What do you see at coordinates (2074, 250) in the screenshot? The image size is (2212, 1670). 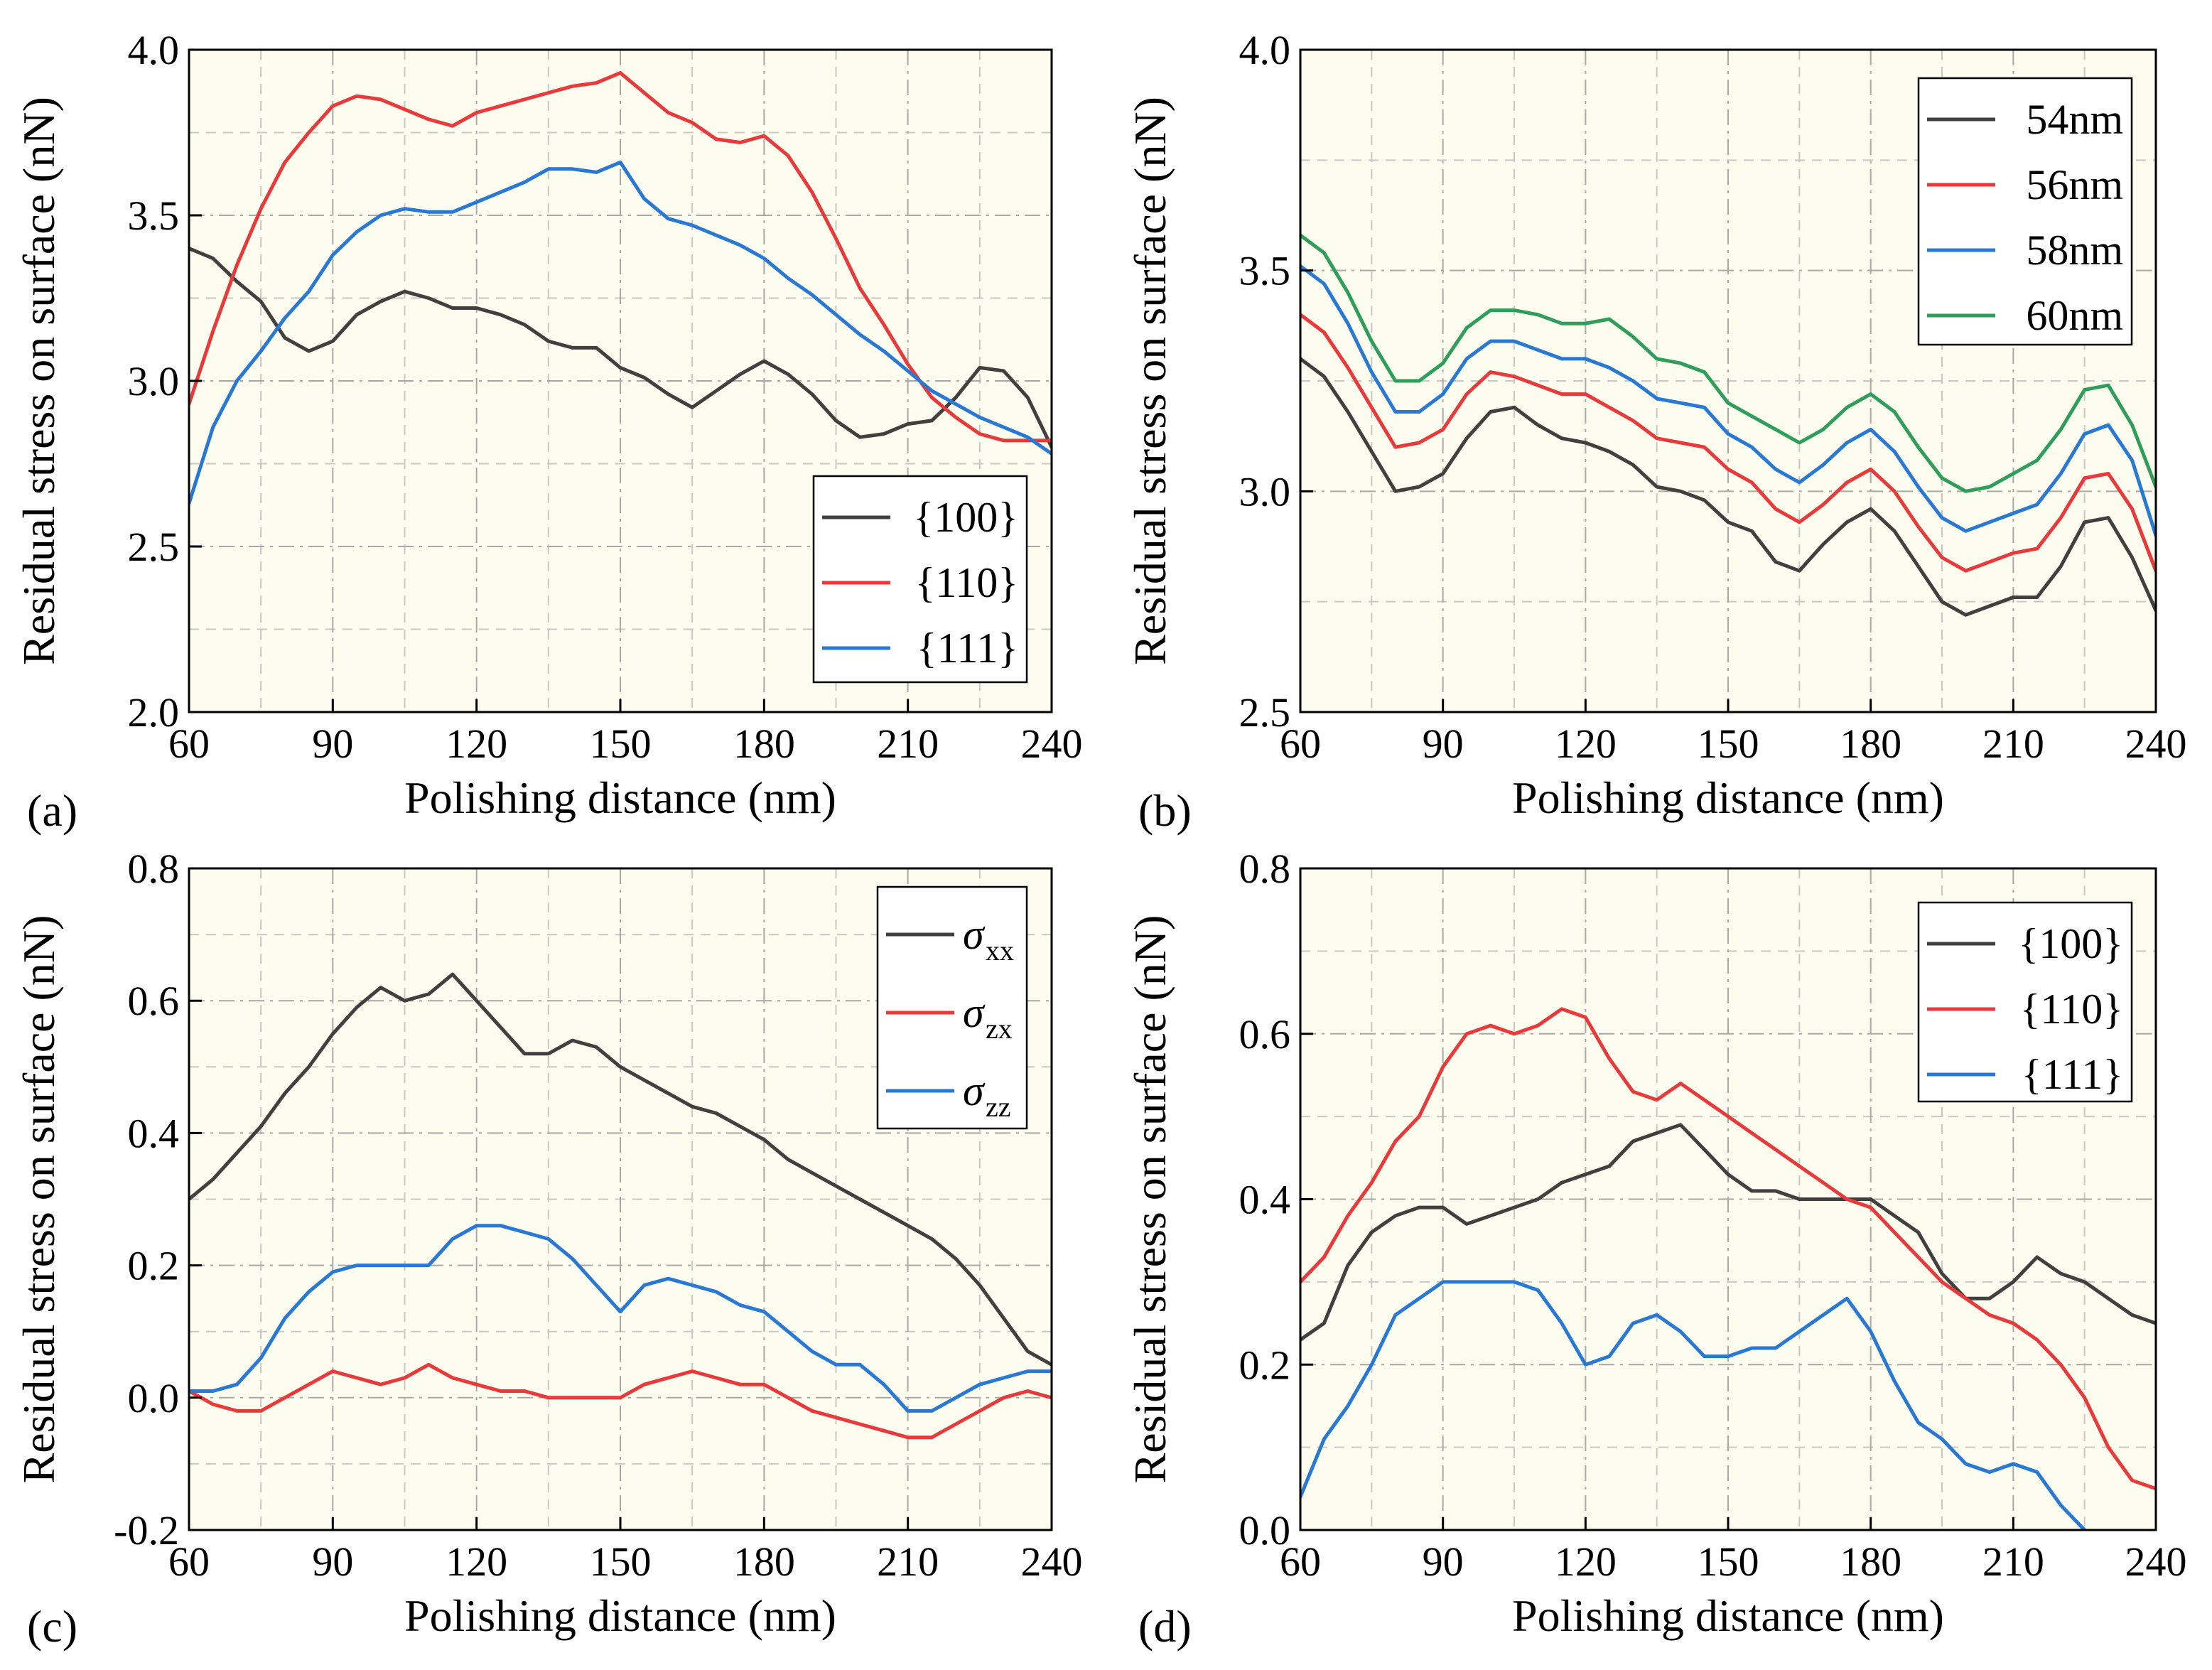 I see `legend-label: 58nm` at bounding box center [2074, 250].